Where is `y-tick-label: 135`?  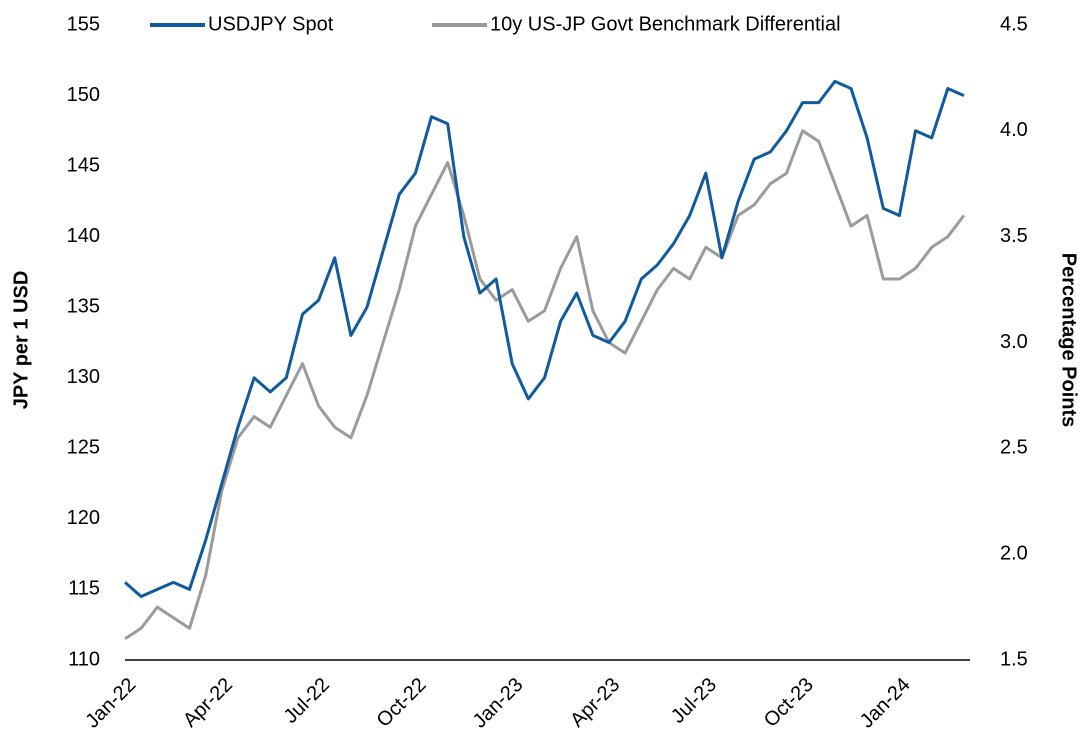
y-tick-label: 135 is located at coordinates (83, 307).